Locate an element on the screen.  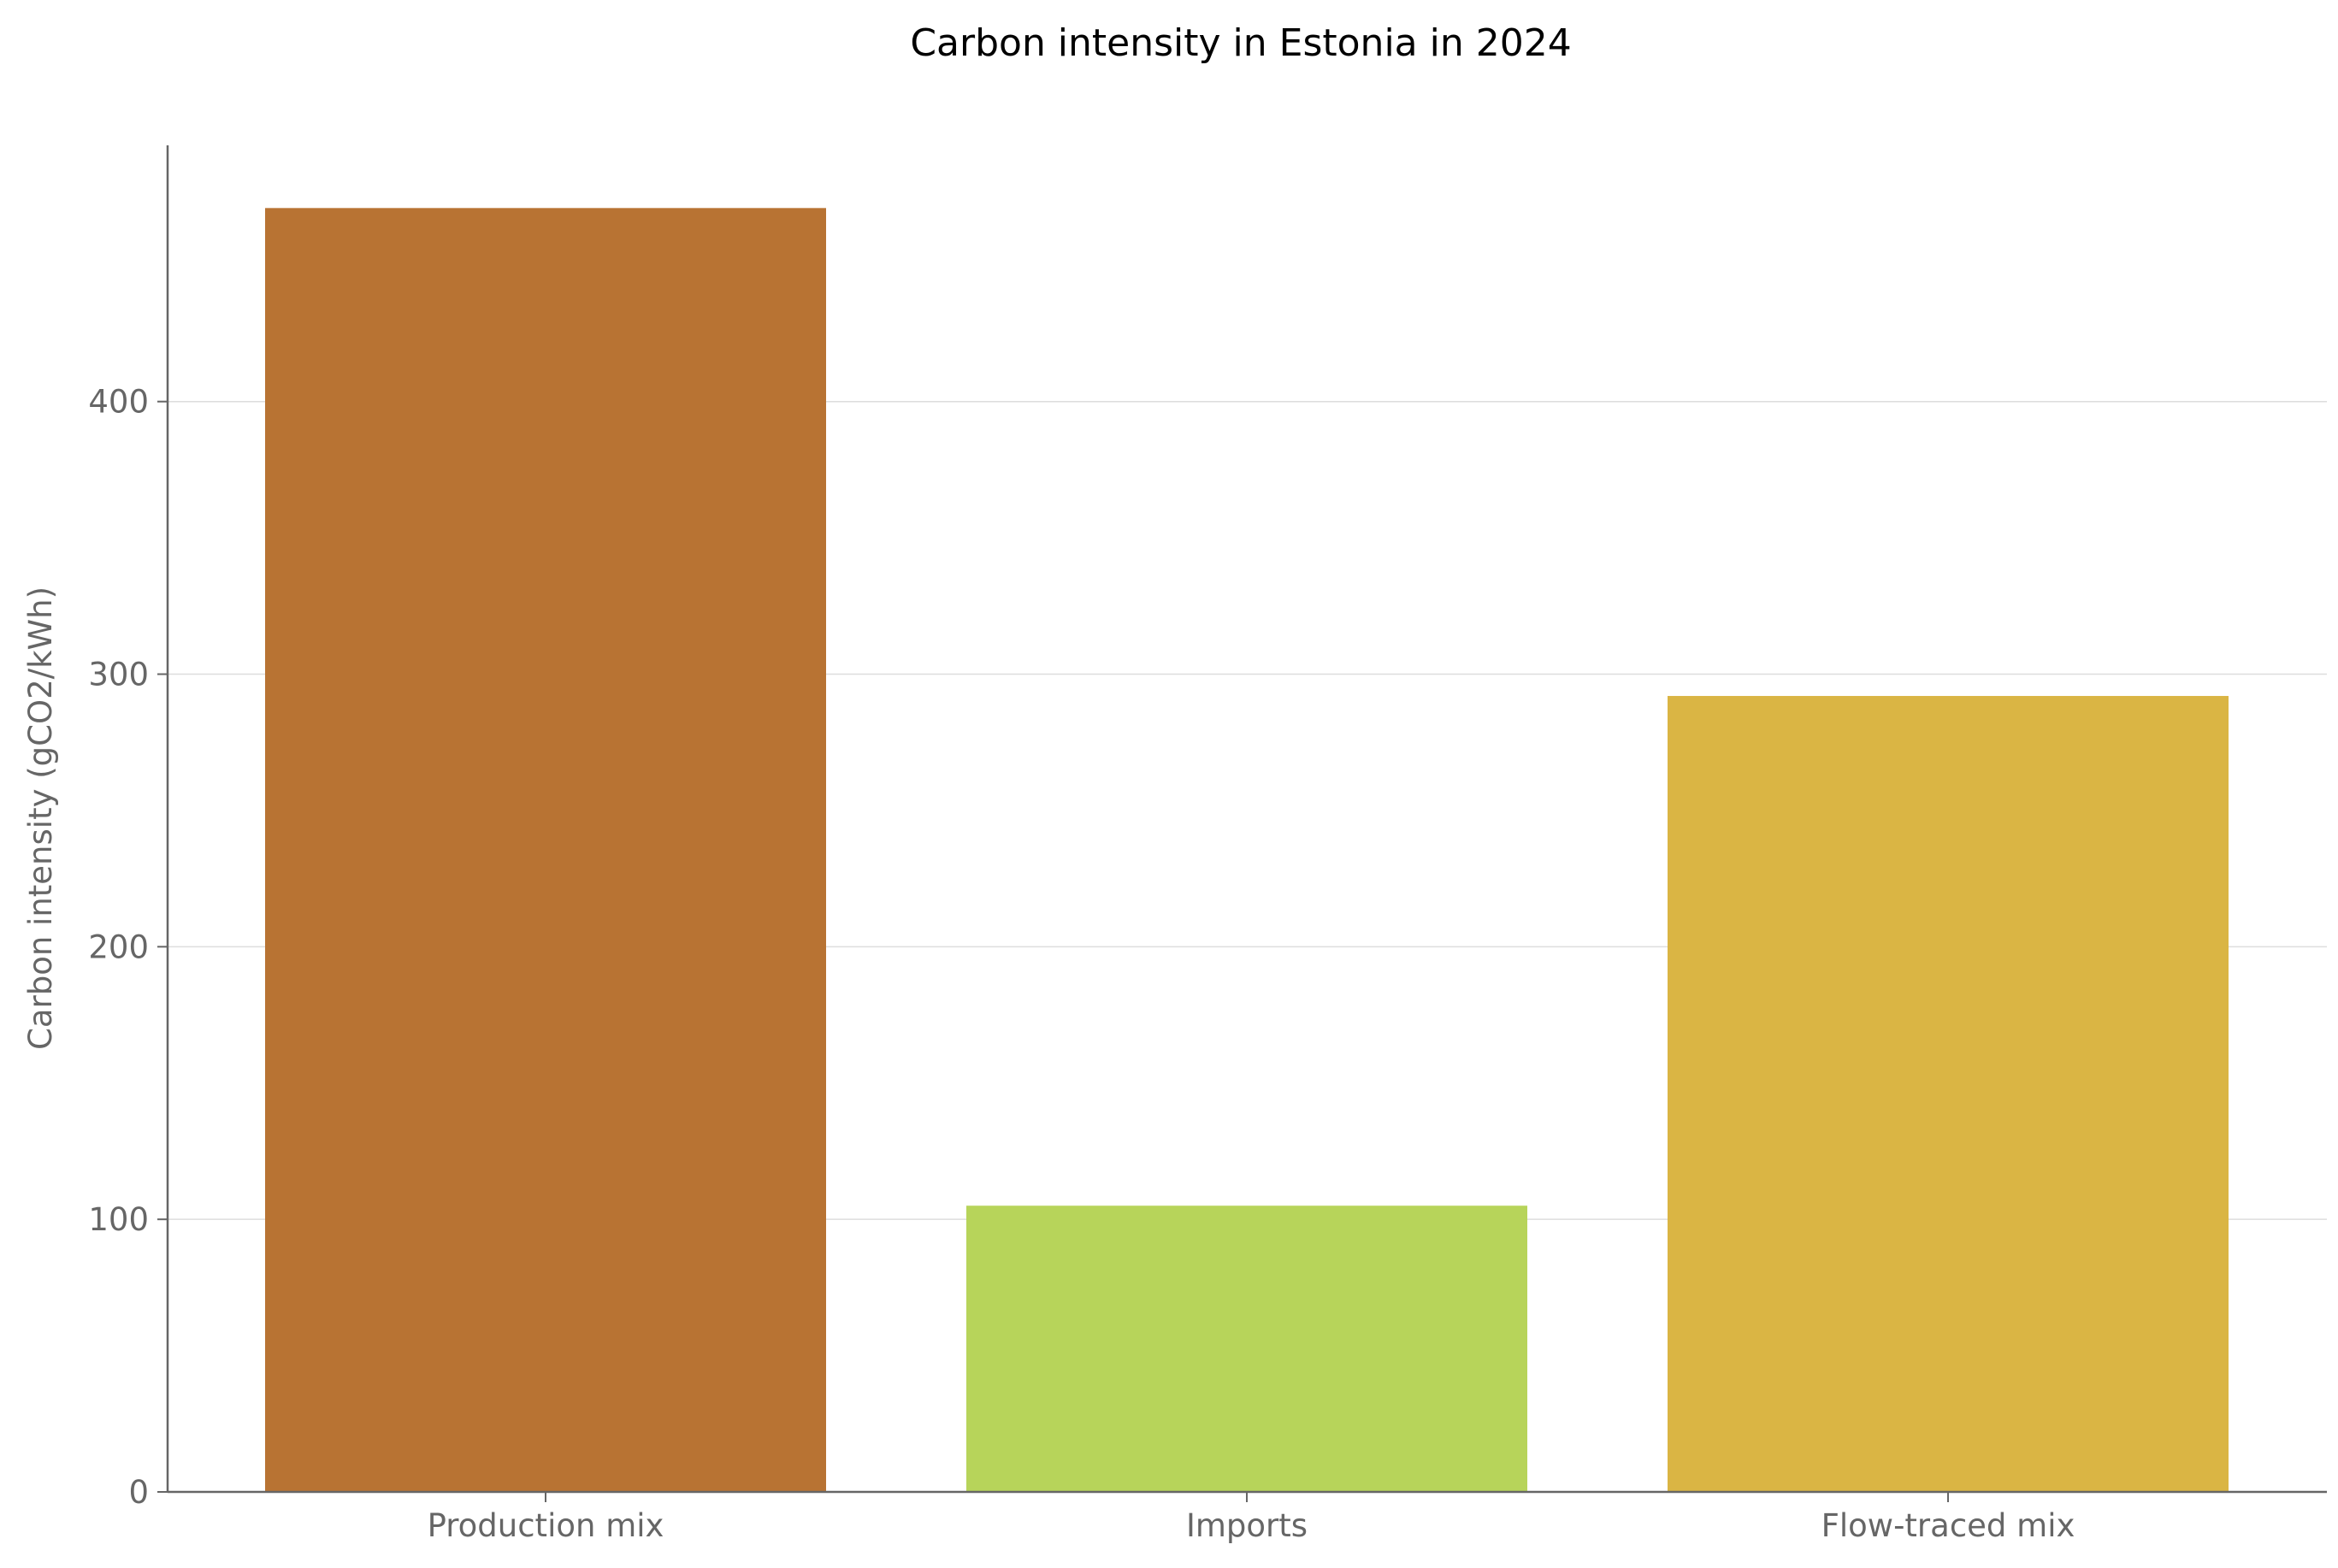
y-tick-label: 200 is located at coordinates (118, 947).